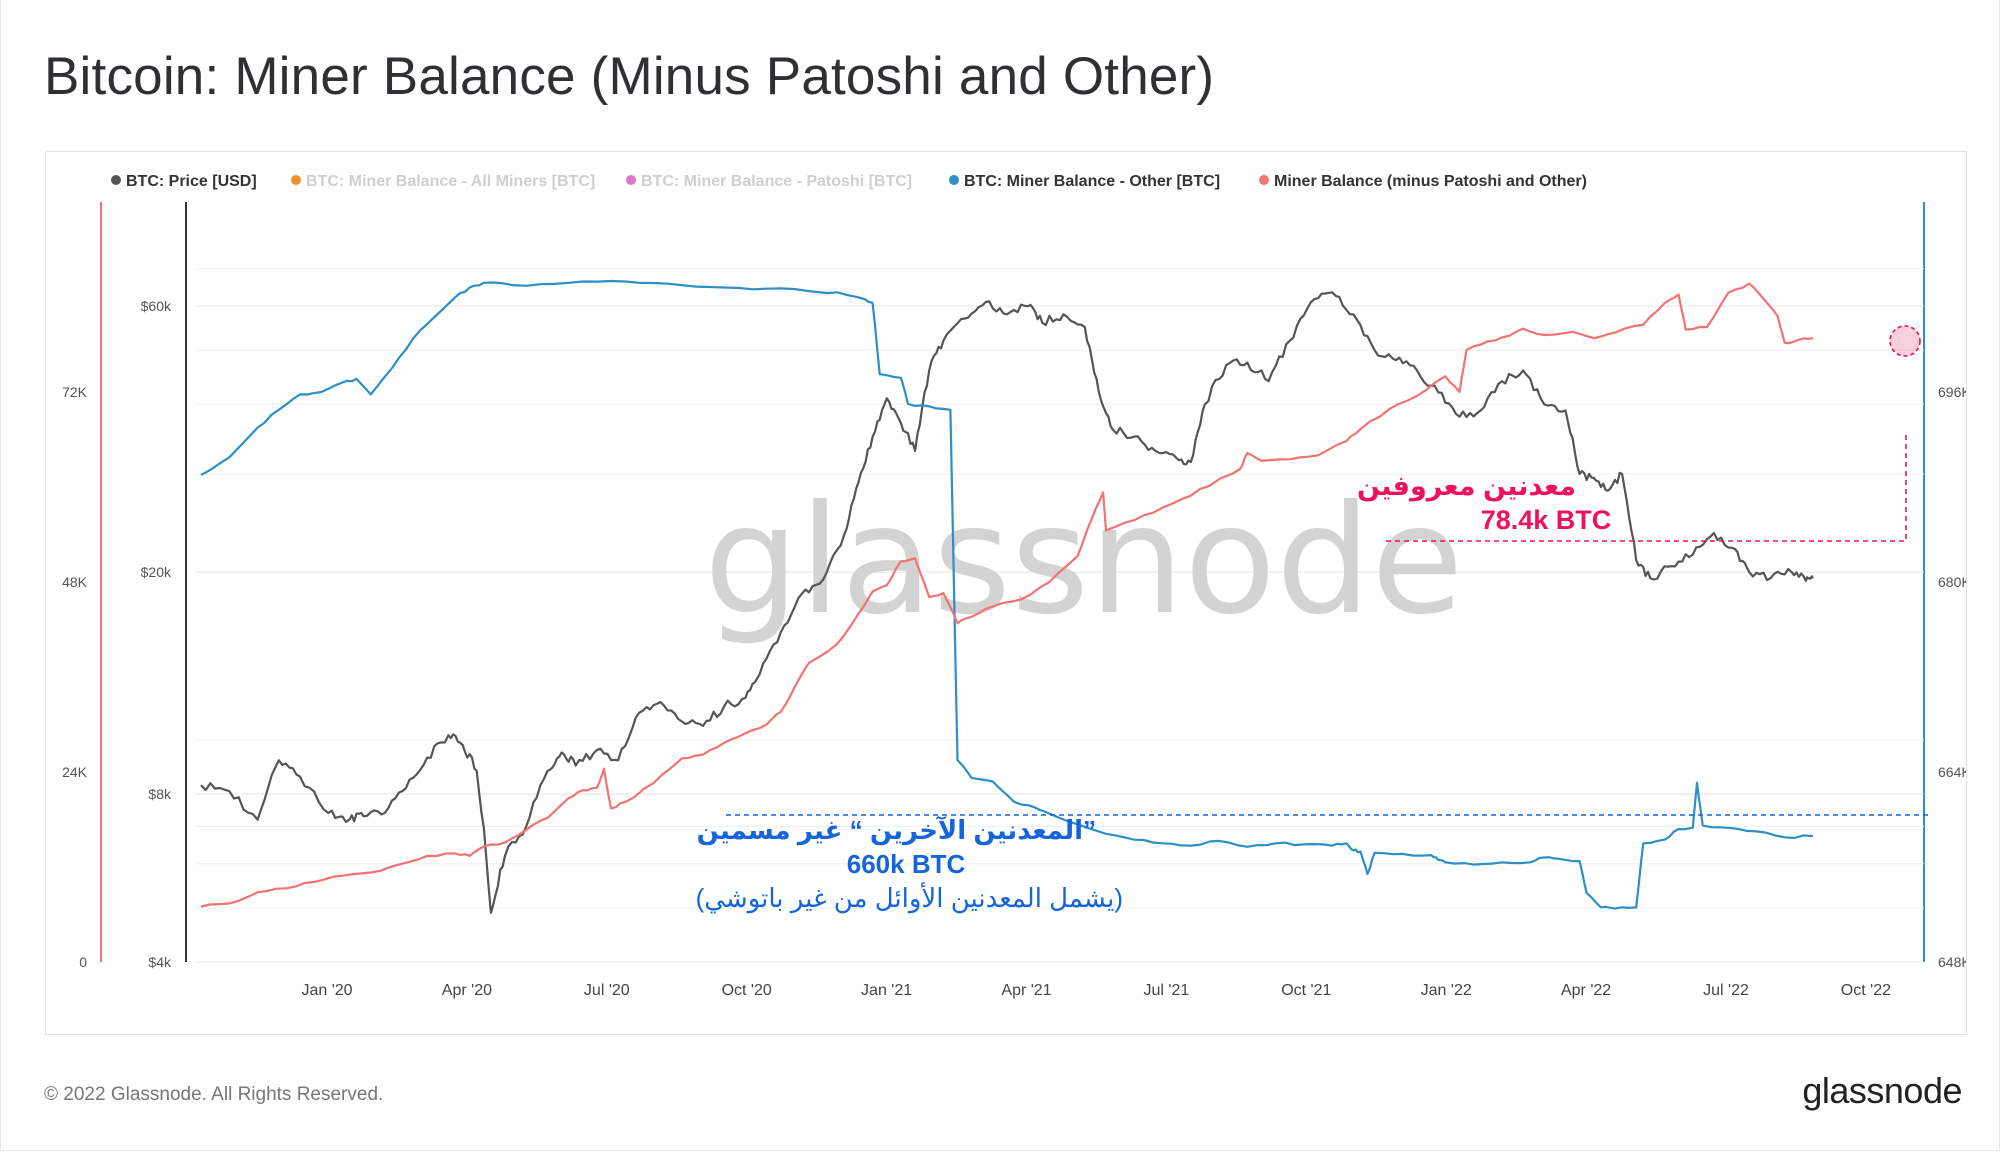 This screenshot has width=2000, height=1152. I want to click on legend-item: BTC: Miner Balance - All Miners [BTC], so click(443, 181).